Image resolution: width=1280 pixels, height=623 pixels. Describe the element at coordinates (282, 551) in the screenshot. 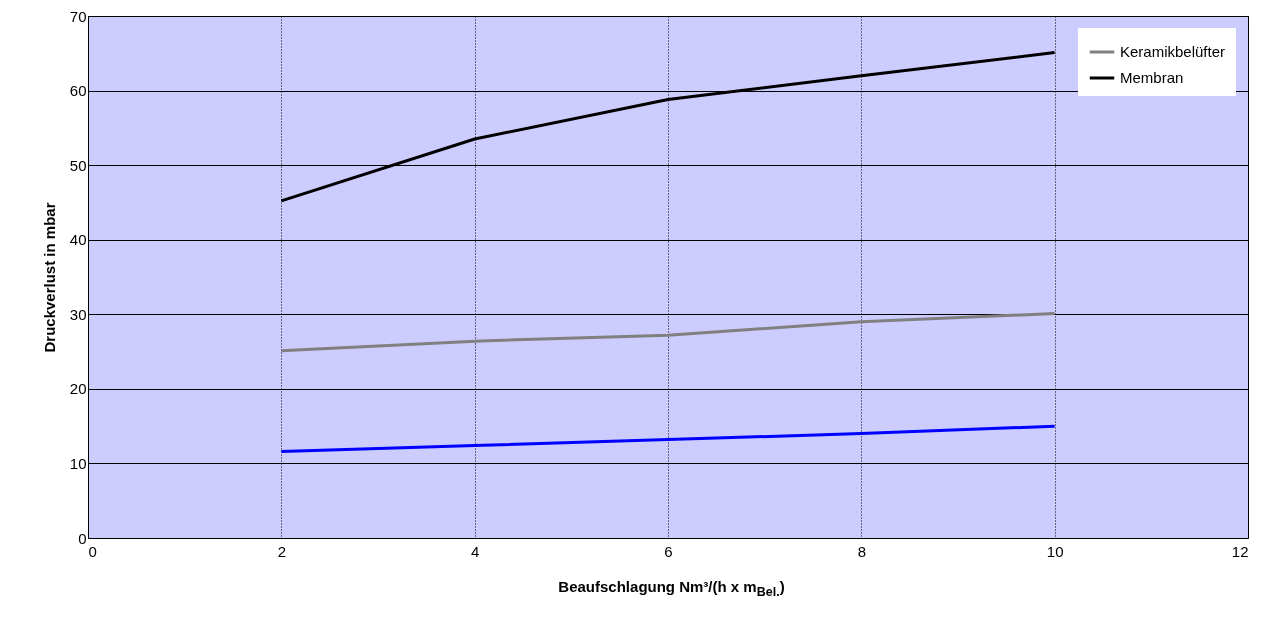

I see `x-tick-label: 2` at that location.